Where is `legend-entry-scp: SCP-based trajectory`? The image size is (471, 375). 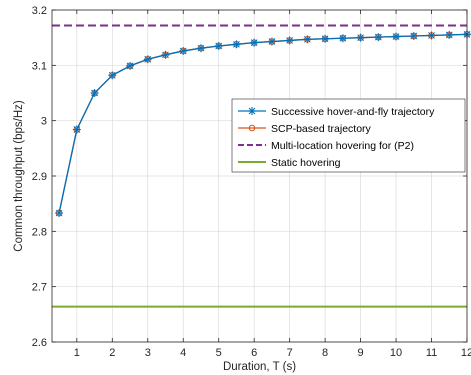 legend-entry-scp: SCP-based trajectory is located at coordinates (305, 129).